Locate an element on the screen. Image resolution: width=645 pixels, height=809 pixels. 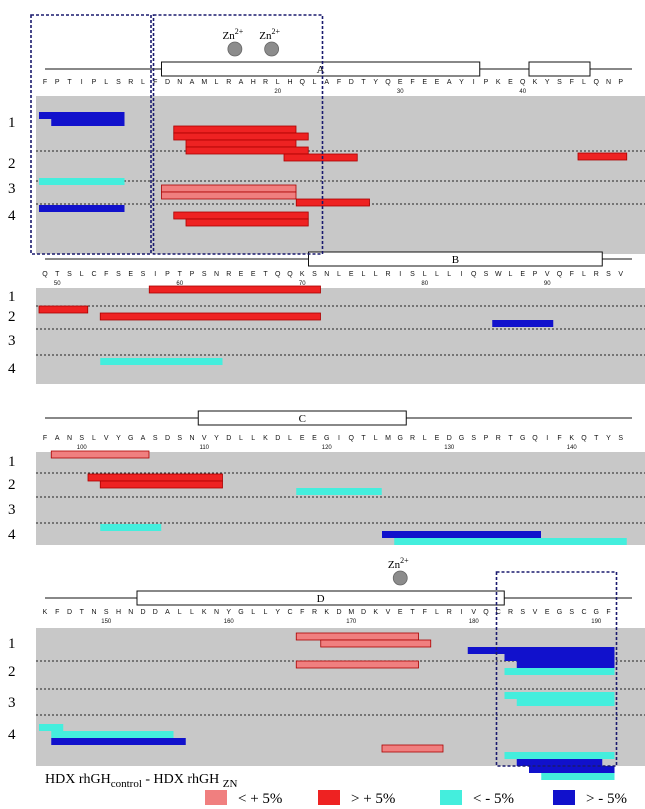
residue-number: 80 is located at coordinates (424, 284).